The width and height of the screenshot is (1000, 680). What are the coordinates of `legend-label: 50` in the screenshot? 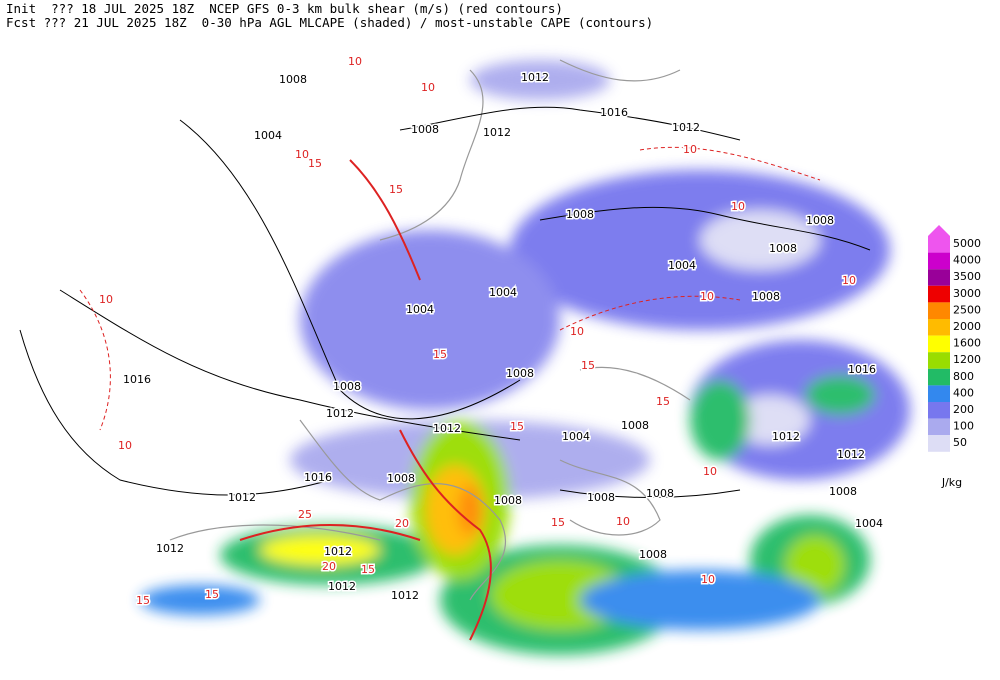 It's located at (960, 442).